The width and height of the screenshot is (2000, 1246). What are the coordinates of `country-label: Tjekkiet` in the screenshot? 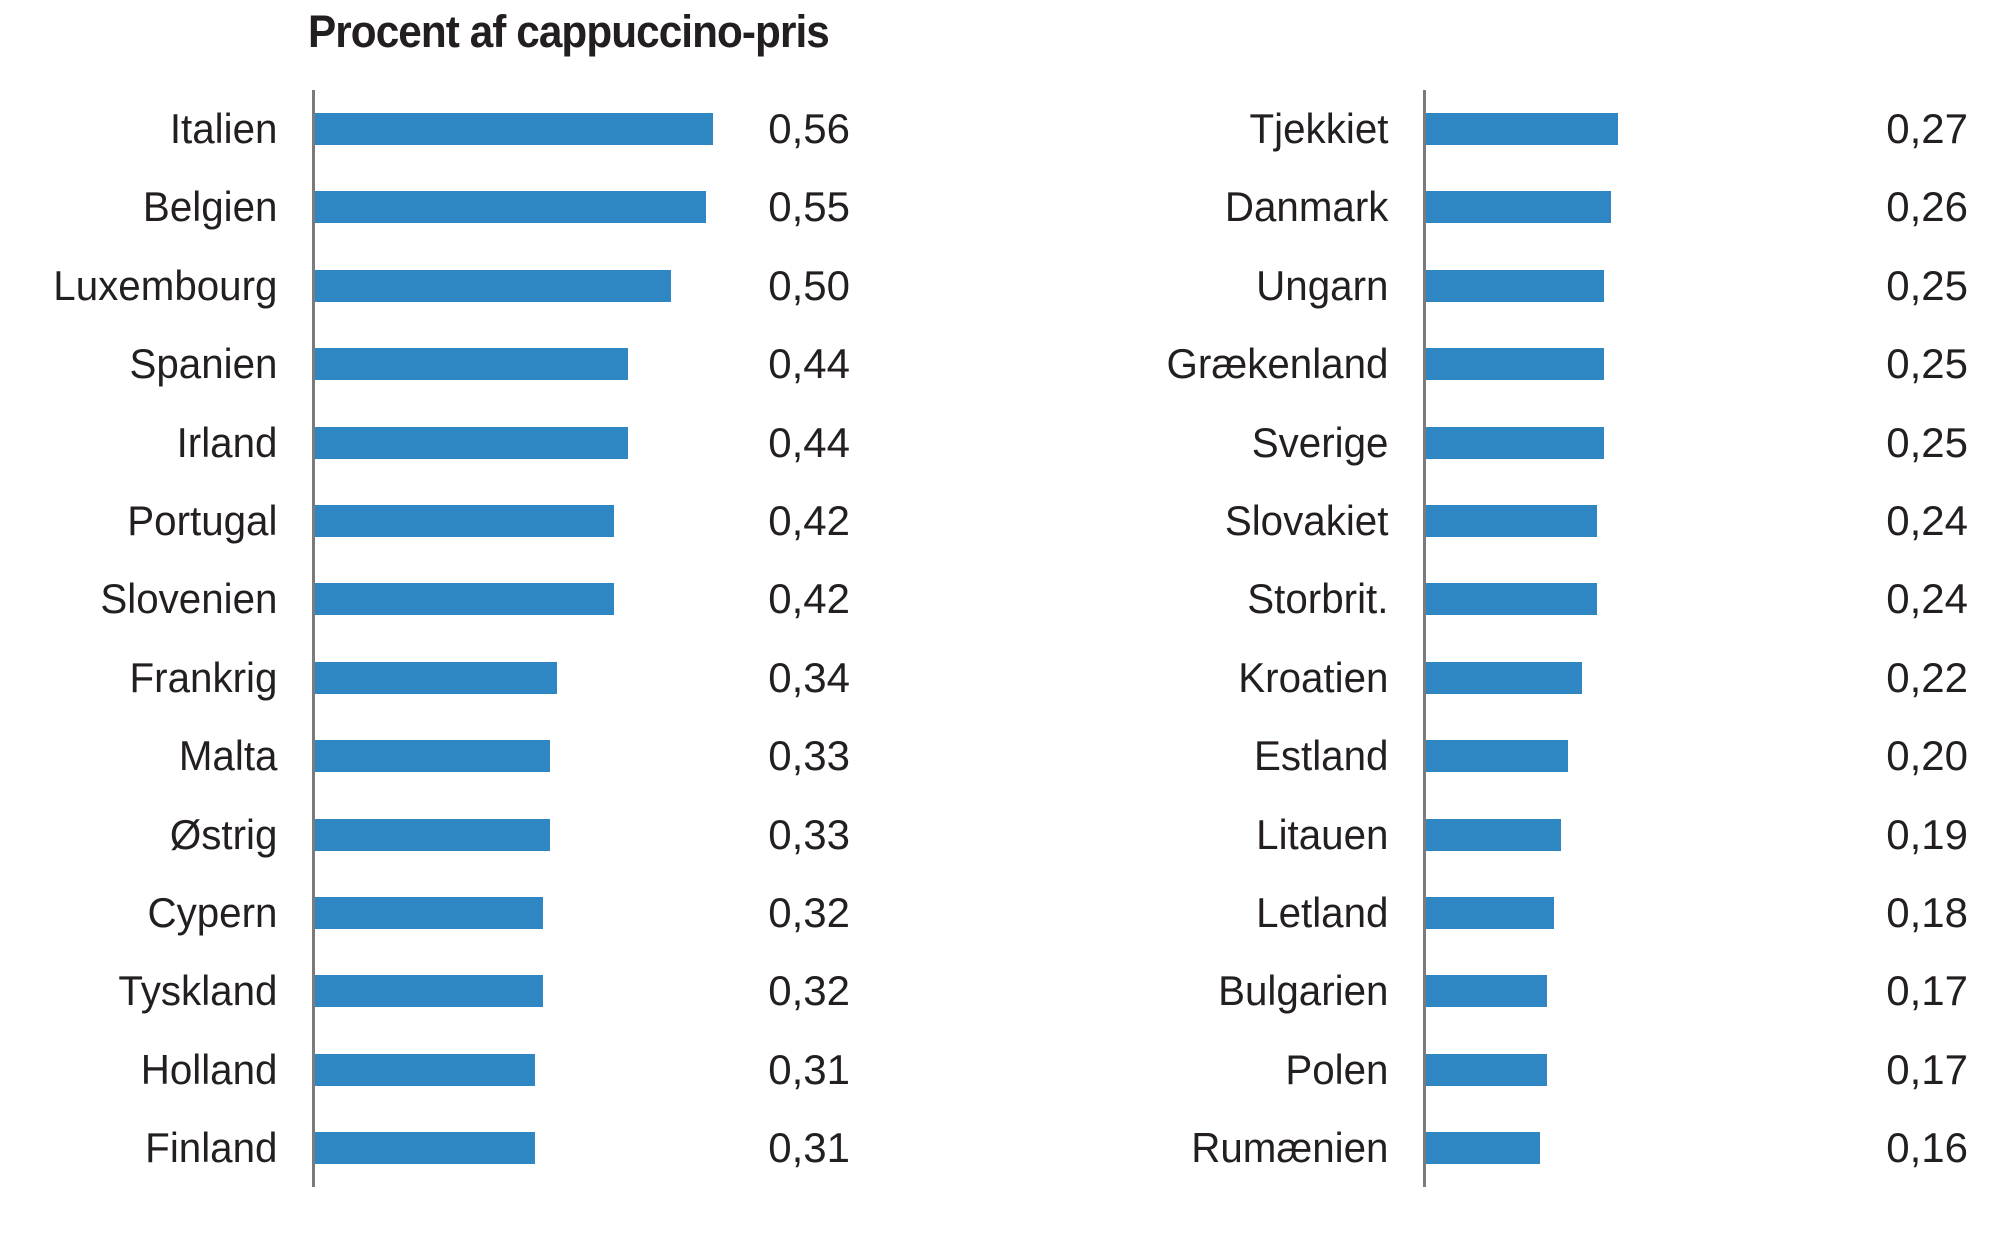 It's located at (1319, 128).